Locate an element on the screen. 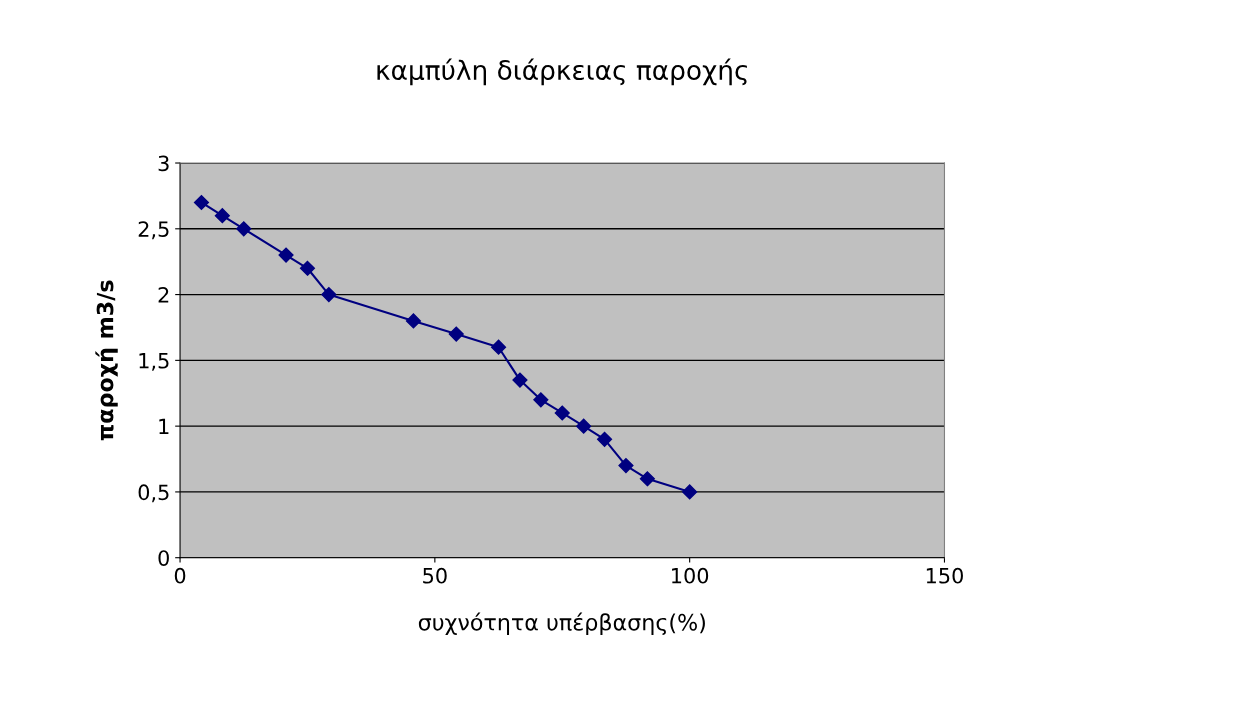  y-tick-label: 1,5 is located at coordinates (154, 362).